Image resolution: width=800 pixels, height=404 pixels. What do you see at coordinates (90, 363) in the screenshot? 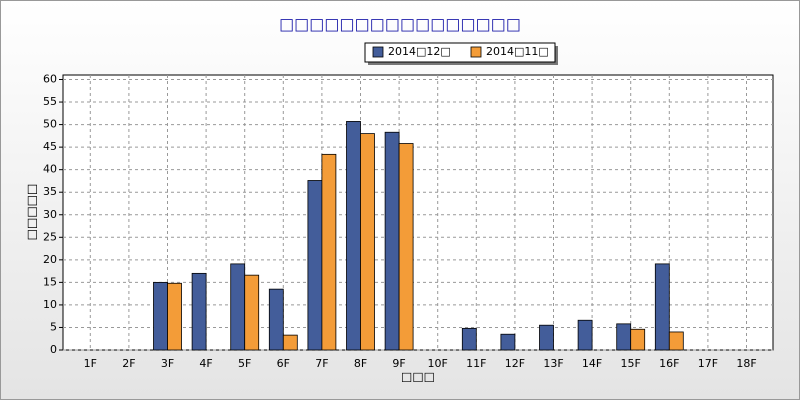
I see `x-tick-label: 1F` at bounding box center [90, 363].